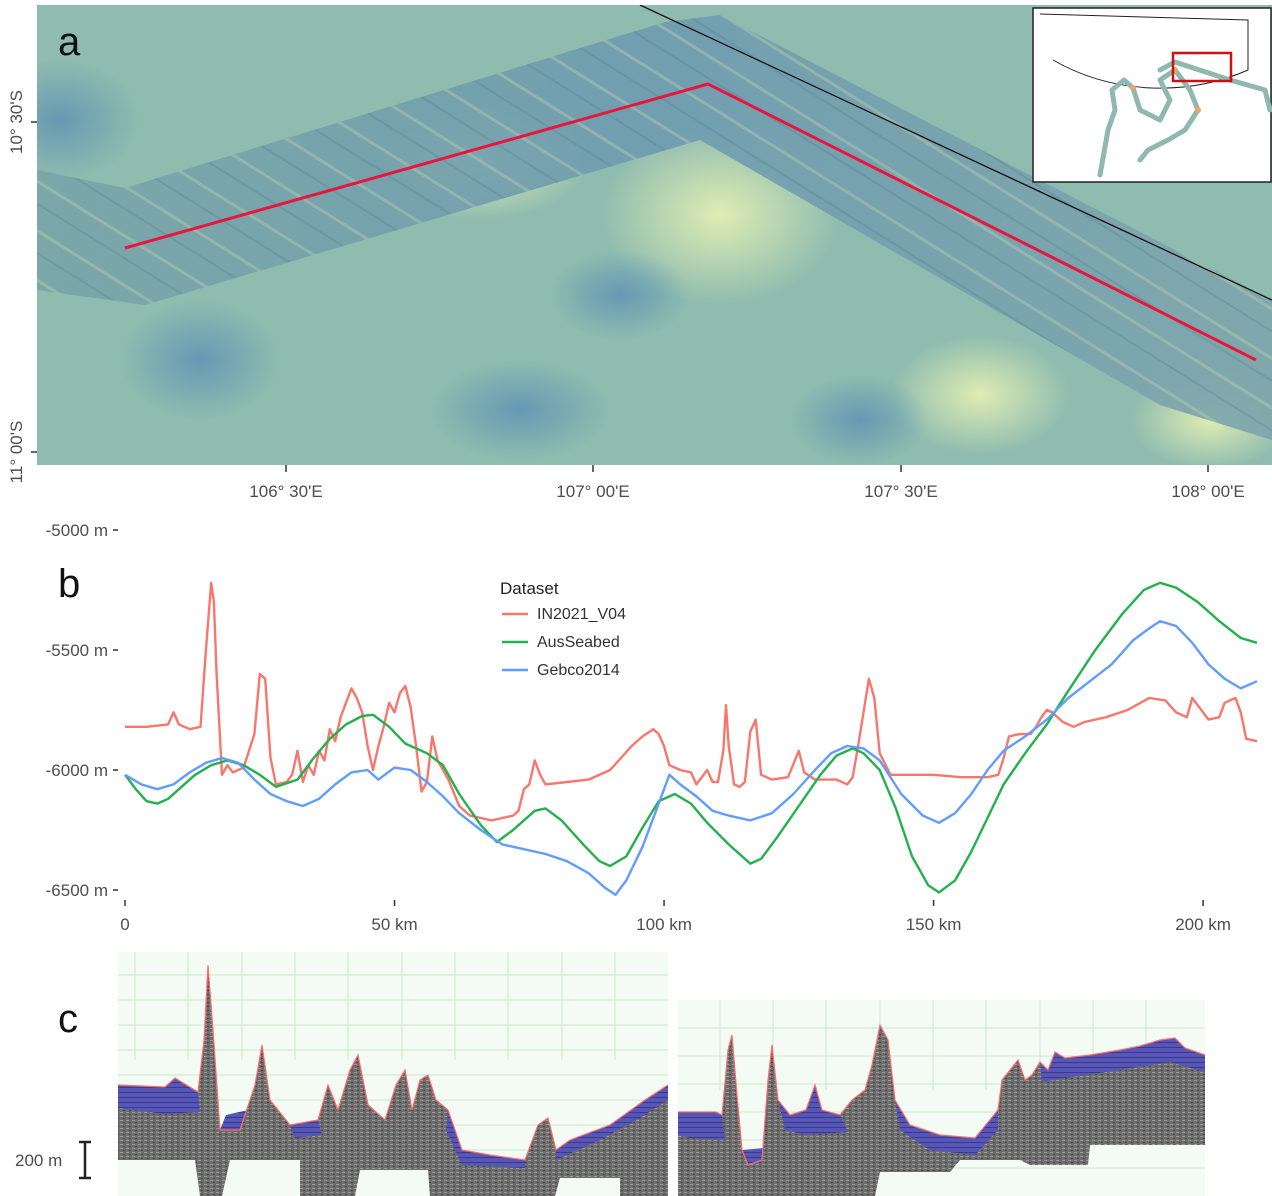 The height and width of the screenshot is (1196, 1272). I want to click on x-axis: 0 50 km 100 km 150 km 200 km, so click(675, 917).